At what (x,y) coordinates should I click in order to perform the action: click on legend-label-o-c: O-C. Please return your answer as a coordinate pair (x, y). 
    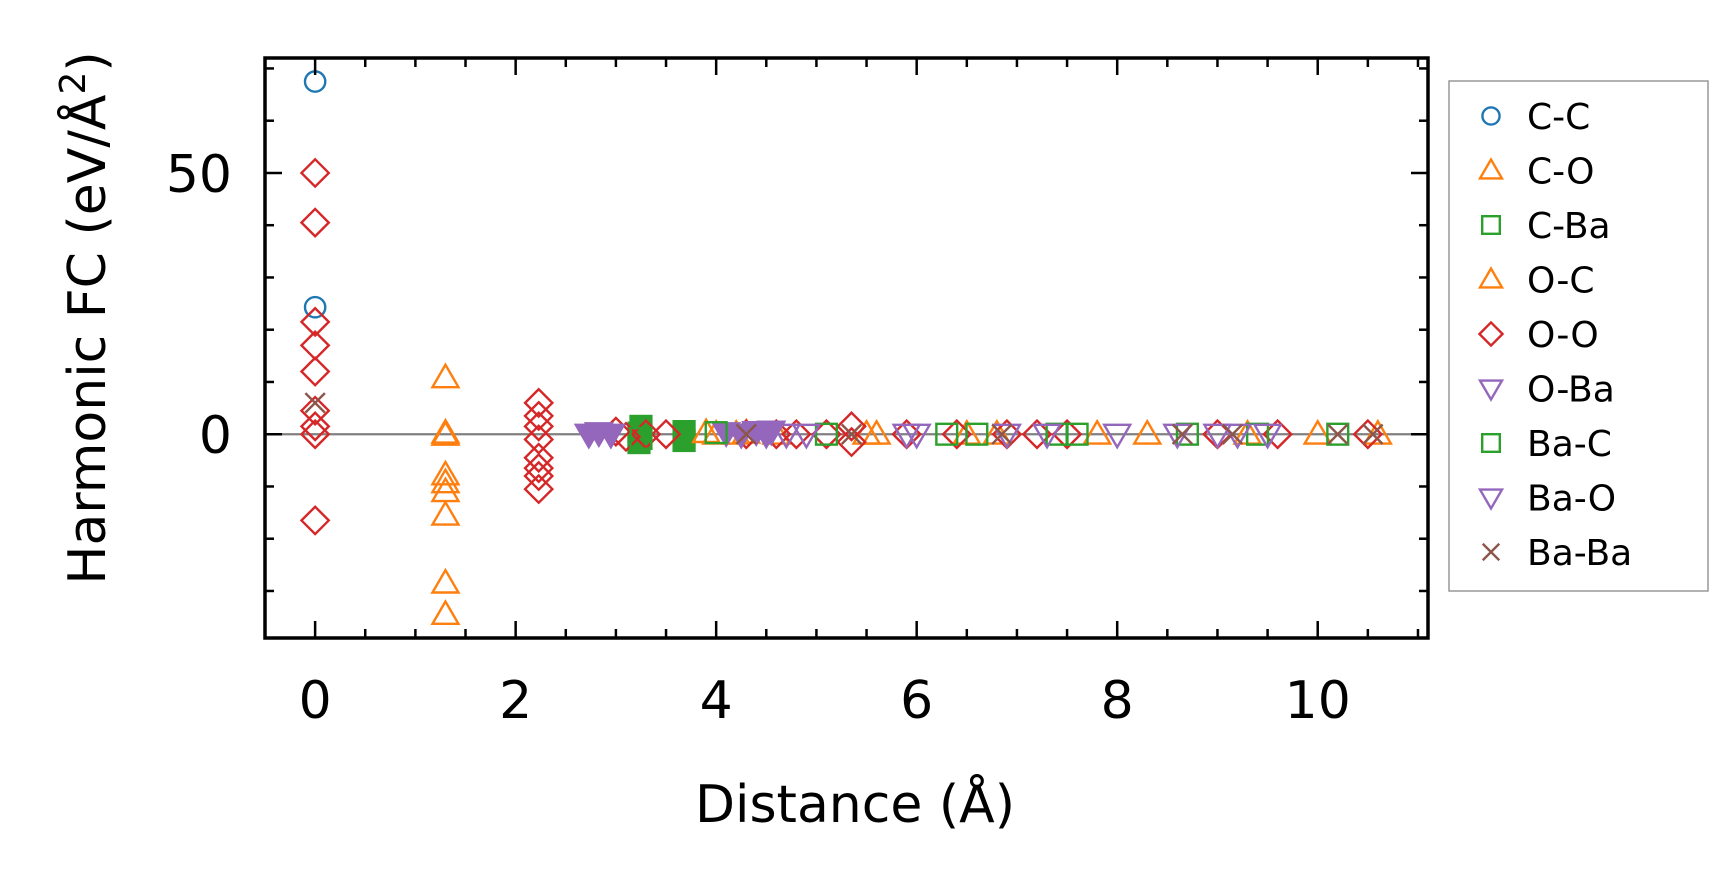
    Looking at the image, I should click on (1560, 281).